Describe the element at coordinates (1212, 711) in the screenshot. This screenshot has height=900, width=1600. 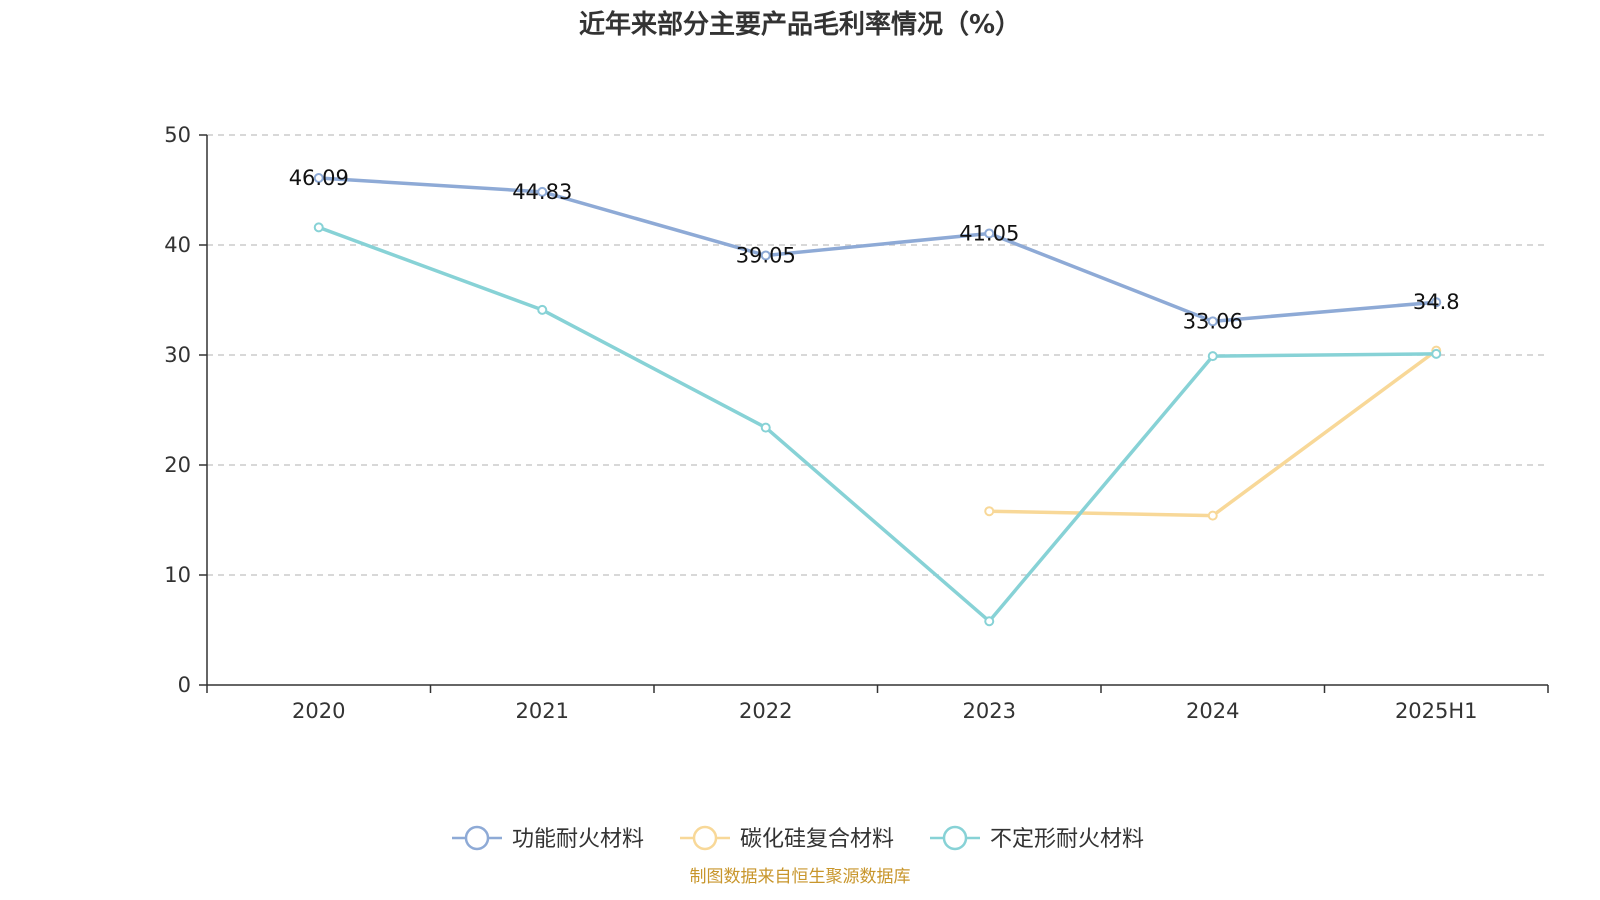
I see `x-tick-label: 2024` at that location.